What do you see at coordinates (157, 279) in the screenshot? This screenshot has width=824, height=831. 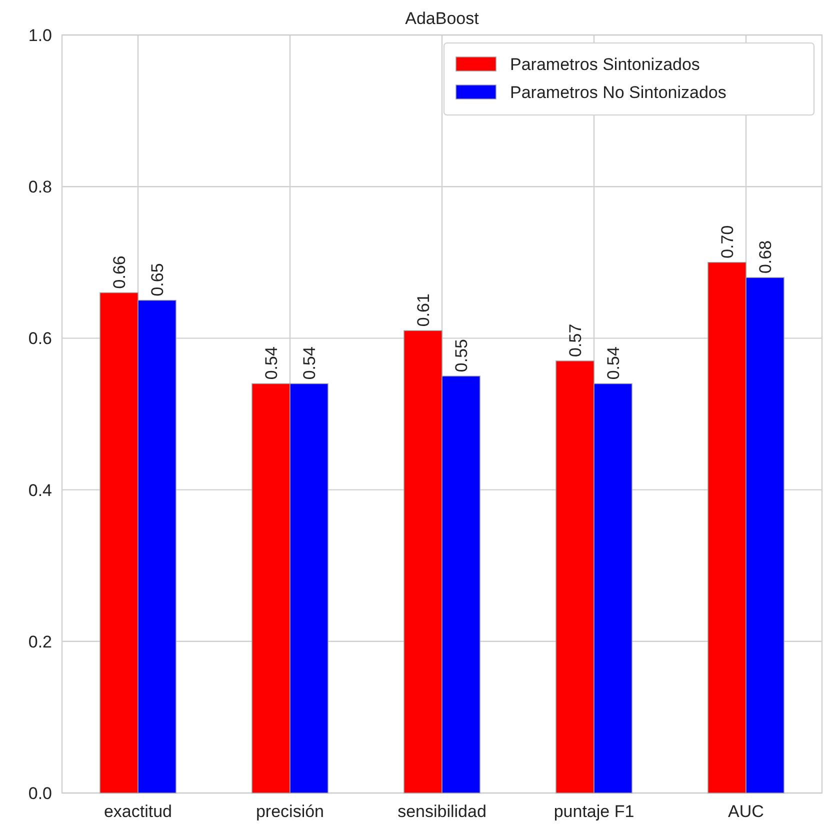 I see `text: 0.65` at bounding box center [157, 279].